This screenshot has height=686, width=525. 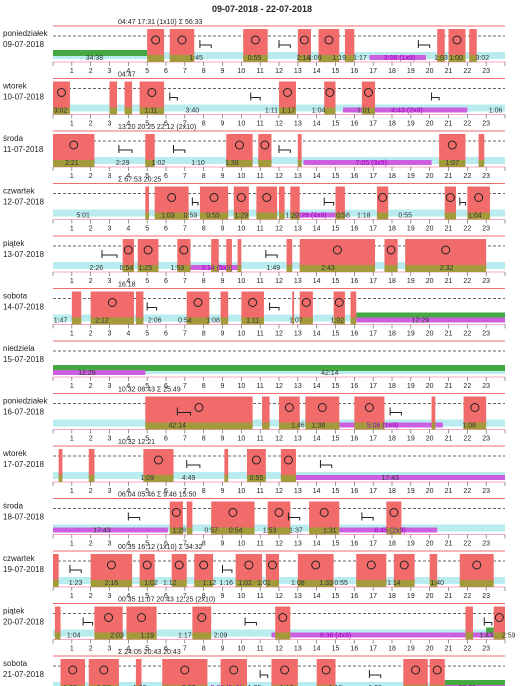 What do you see at coordinates (166, 334) in the screenshot?
I see `hour-label: 6` at bounding box center [166, 334].